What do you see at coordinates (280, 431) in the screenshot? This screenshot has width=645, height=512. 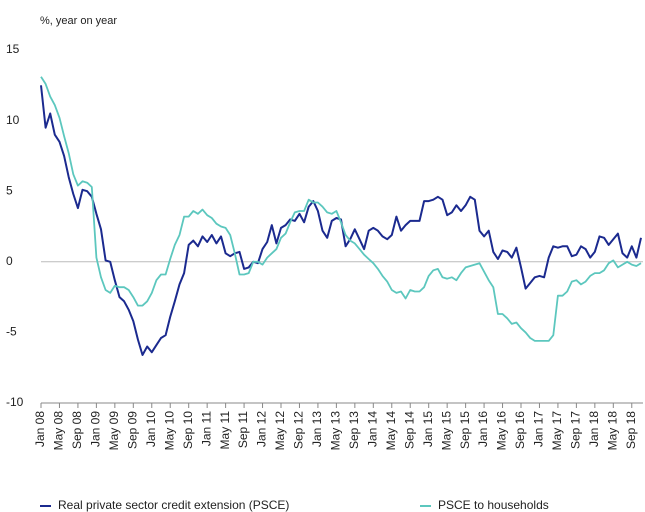 I see `x-tick-label: May 12` at bounding box center [280, 431].